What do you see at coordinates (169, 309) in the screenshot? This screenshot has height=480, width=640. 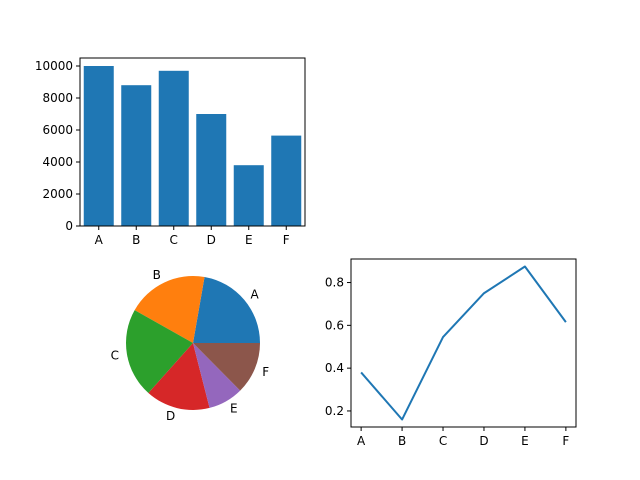 I see `pie-slice-B` at bounding box center [169, 309].